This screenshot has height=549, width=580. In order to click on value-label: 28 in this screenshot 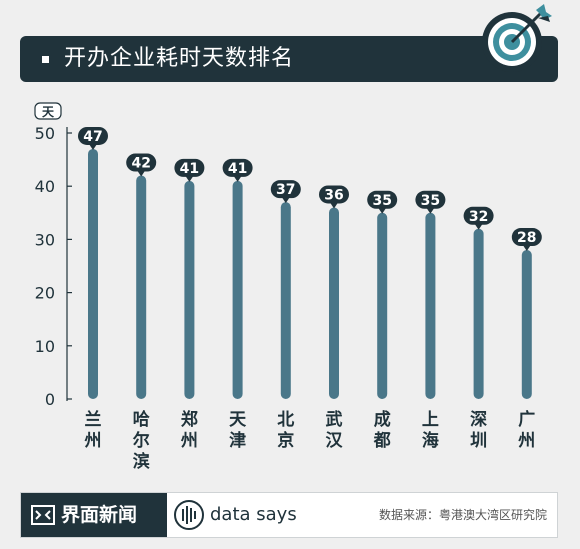, I will do `click(526, 240)`.